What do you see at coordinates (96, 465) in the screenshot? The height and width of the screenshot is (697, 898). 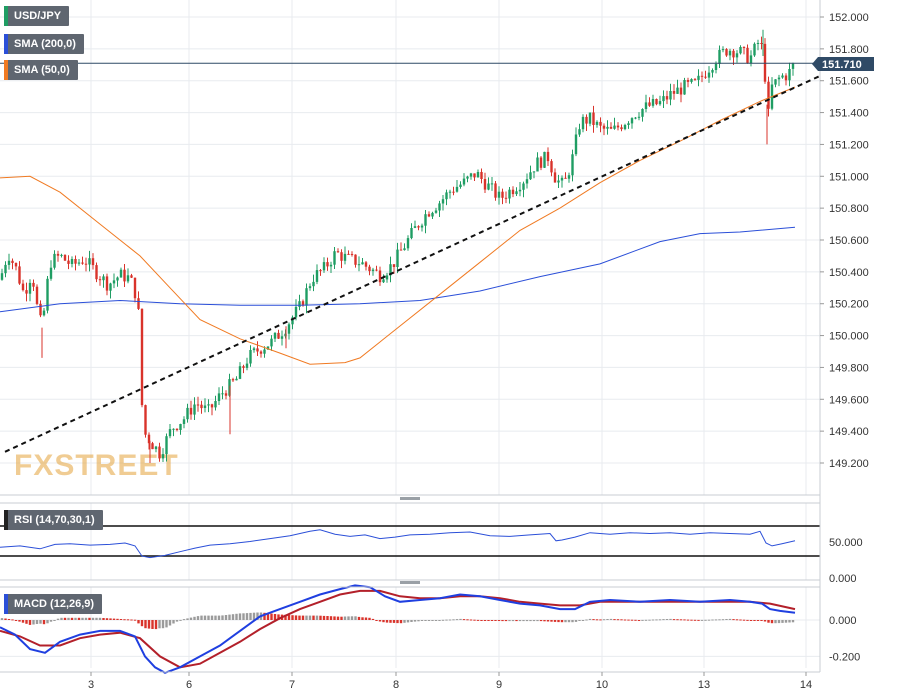 I see `fxstreet-watermark: FXSTREET` at bounding box center [96, 465].